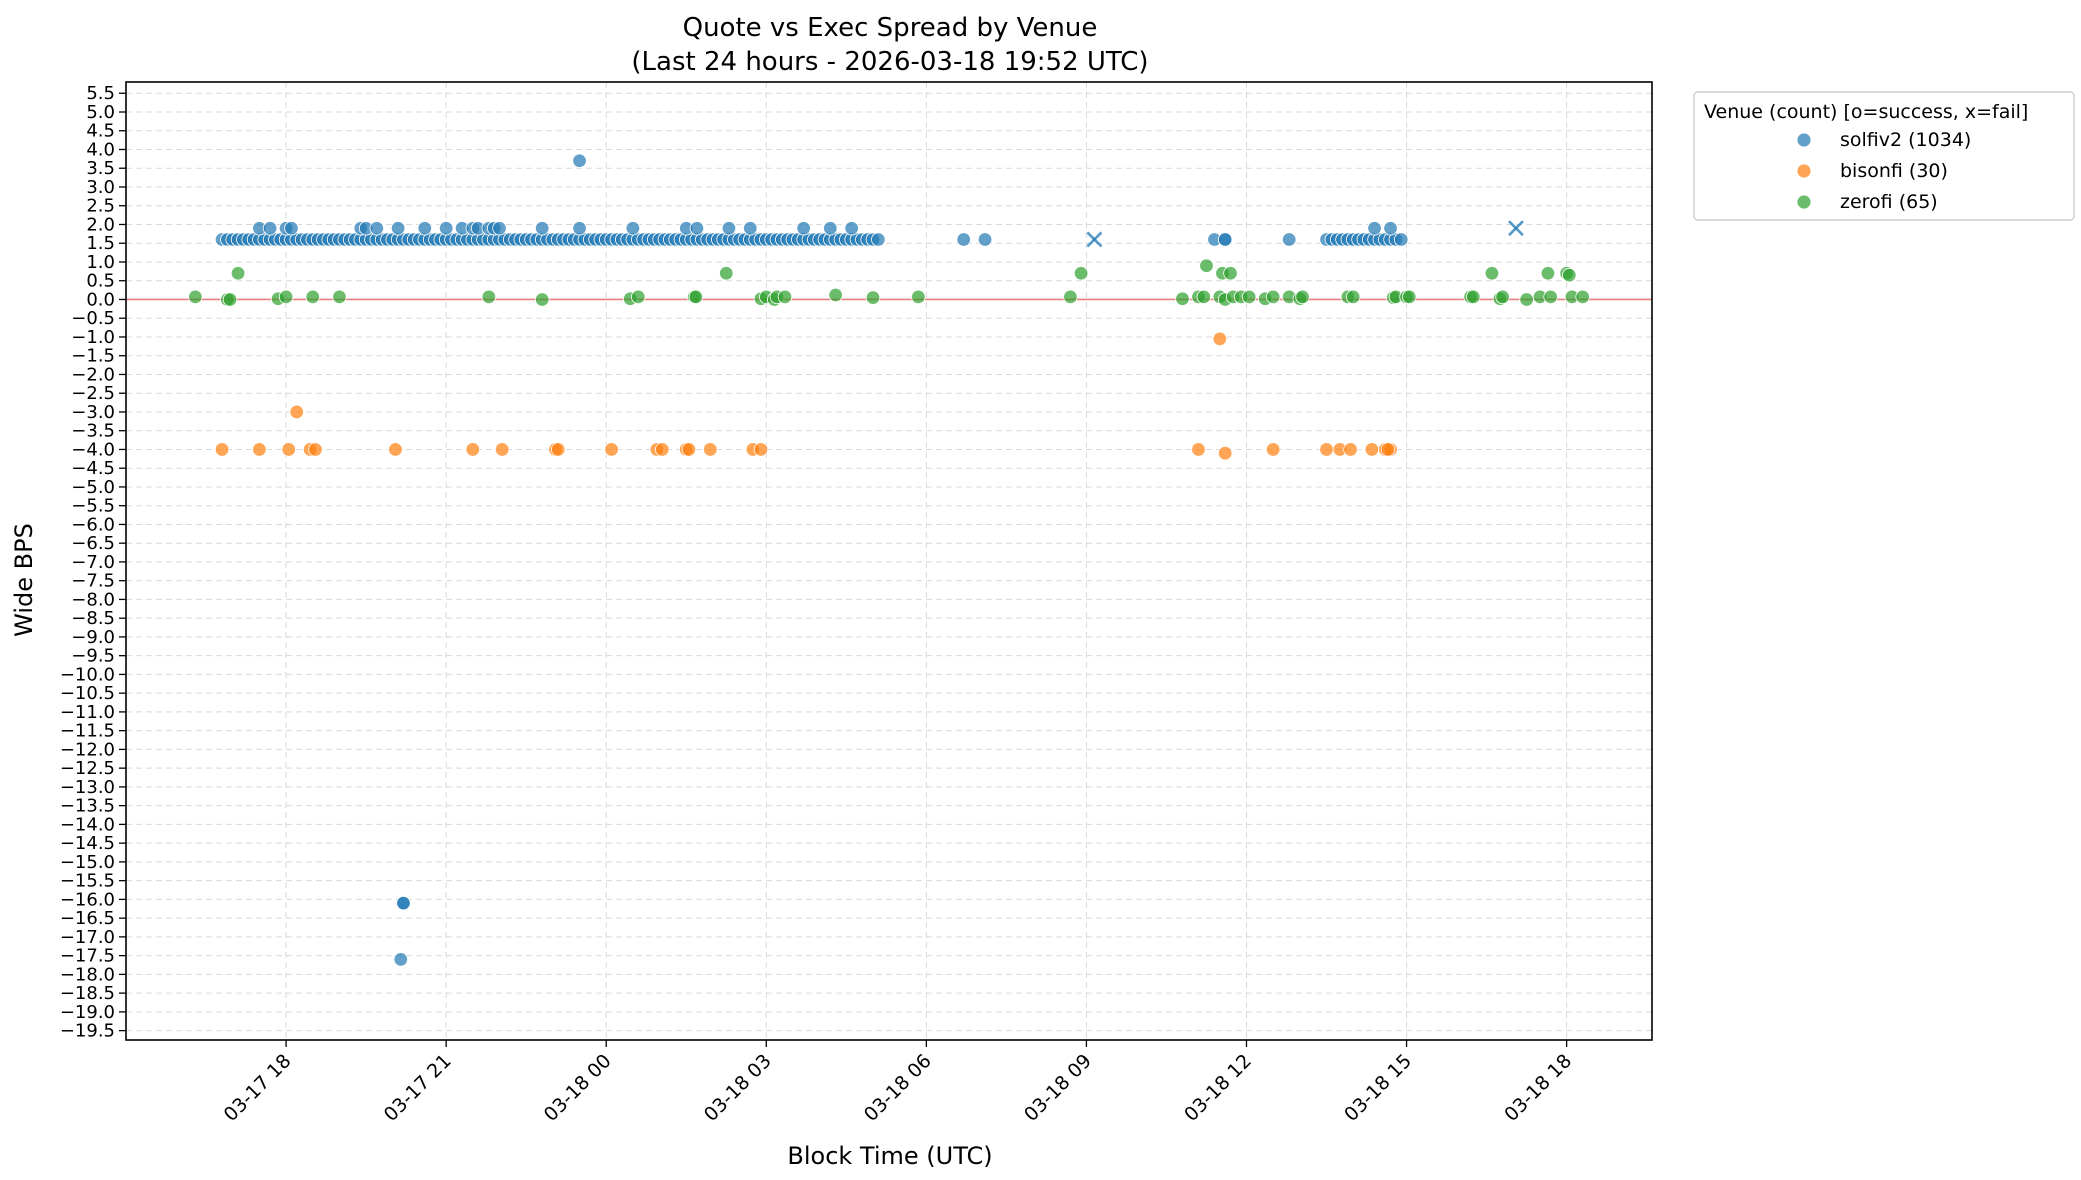  What do you see at coordinates (889, 1156) in the screenshot?
I see `x-axis-label: Block Time (UTC)` at bounding box center [889, 1156].